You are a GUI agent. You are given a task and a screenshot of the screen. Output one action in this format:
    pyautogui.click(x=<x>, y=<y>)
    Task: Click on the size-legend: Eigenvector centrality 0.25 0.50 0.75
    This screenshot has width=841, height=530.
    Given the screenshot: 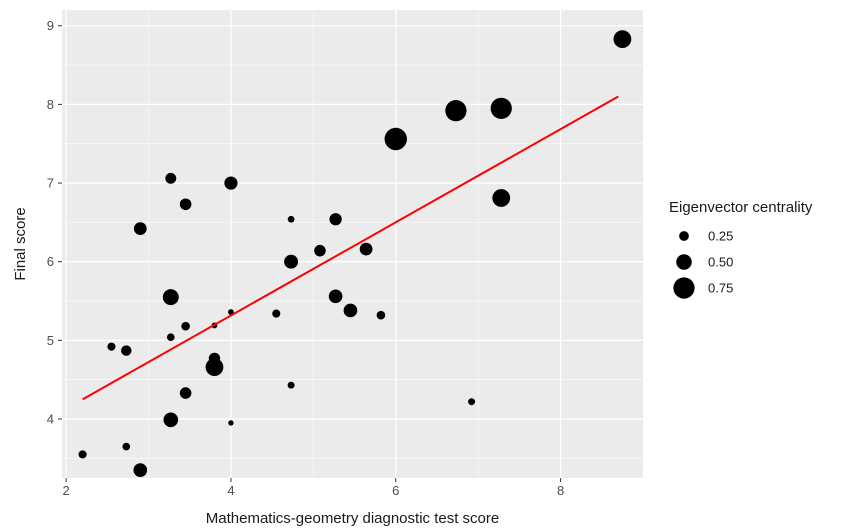 What is the action you would take?
    pyautogui.click(x=741, y=249)
    